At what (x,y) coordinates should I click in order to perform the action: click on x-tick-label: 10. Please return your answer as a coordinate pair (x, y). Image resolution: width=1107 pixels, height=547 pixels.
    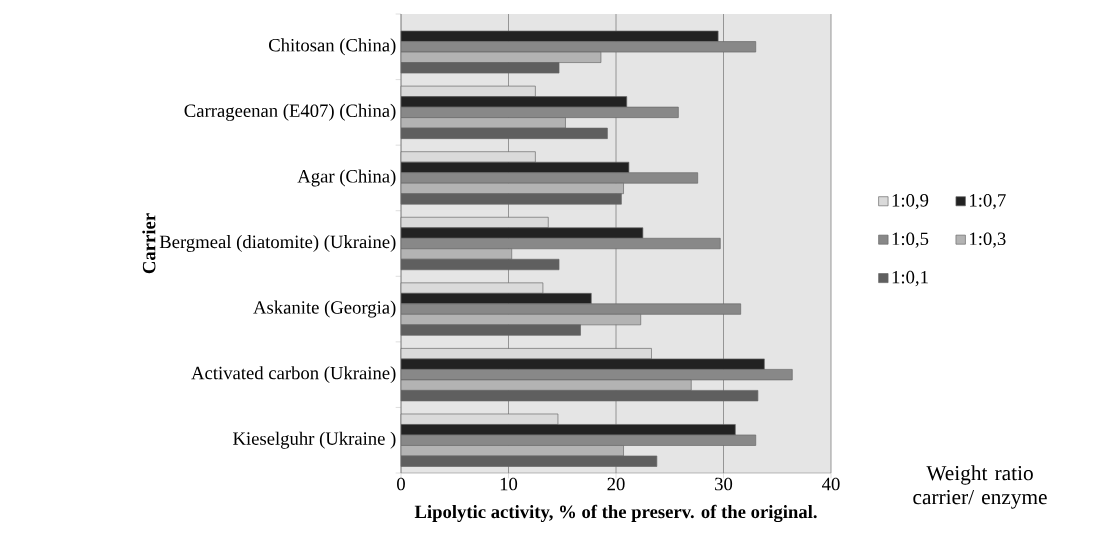
    Looking at the image, I should click on (509, 484).